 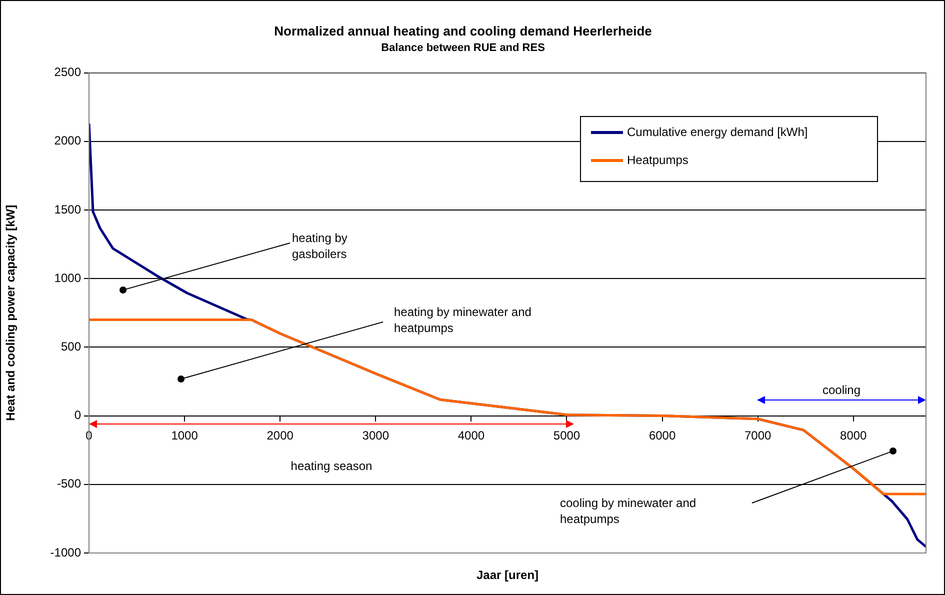 I want to click on annotation: heating season, so click(x=332, y=466).